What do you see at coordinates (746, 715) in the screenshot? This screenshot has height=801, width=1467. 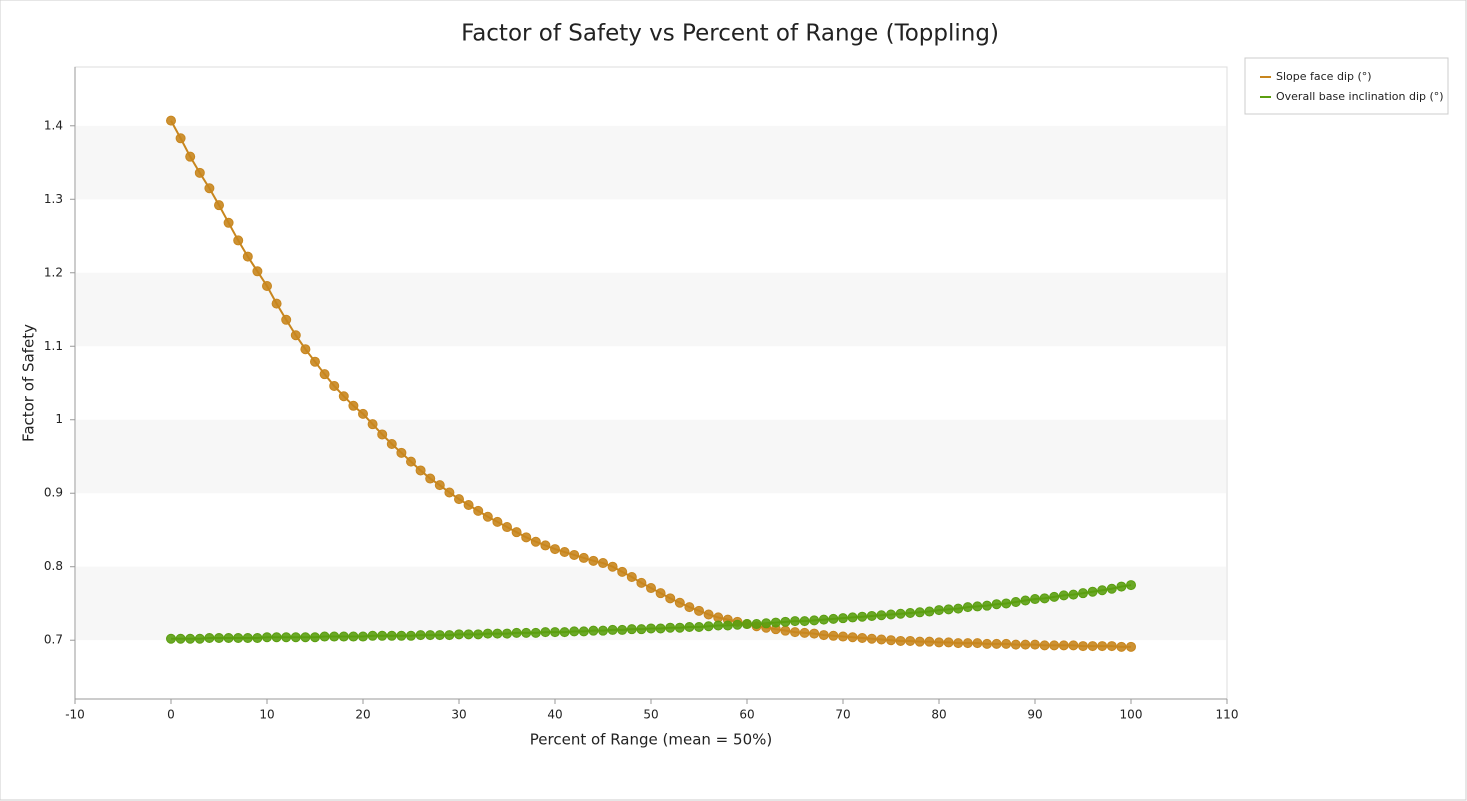 I see `x-tick-label: 60` at bounding box center [746, 715].